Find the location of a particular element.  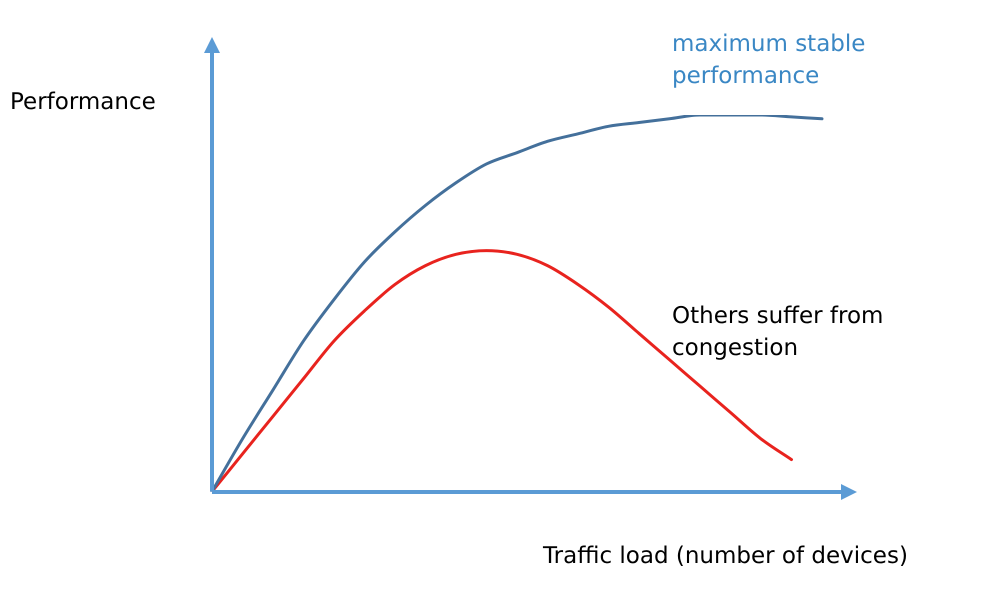

x-axis-title: Traffic load (number of devices) is located at coordinates (725, 556).